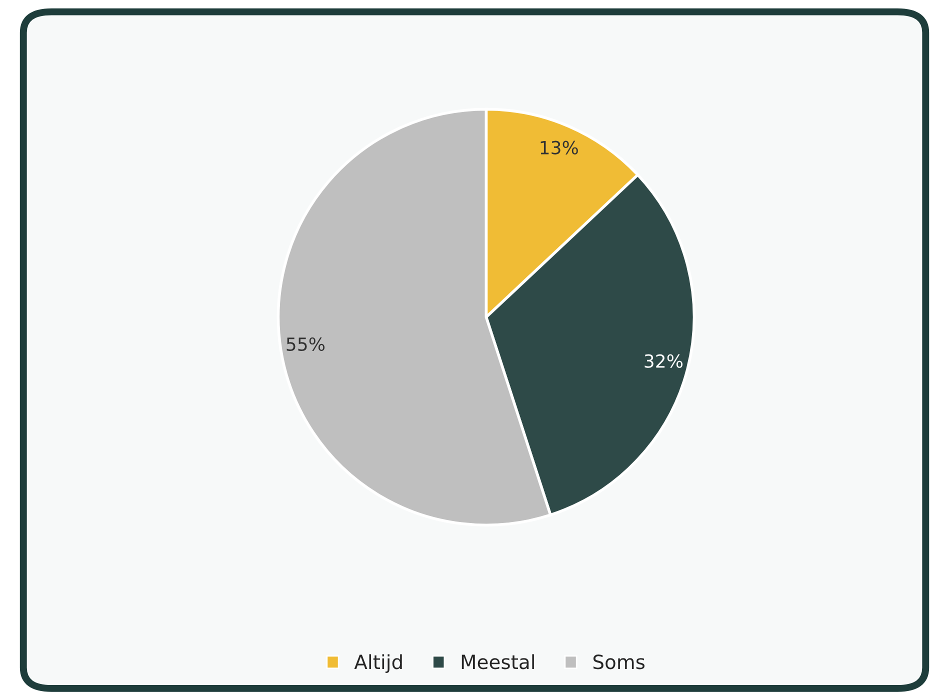 The image size is (935, 694). Describe the element at coordinates (619, 662) in the screenshot. I see `legend-label: Soms` at that location.